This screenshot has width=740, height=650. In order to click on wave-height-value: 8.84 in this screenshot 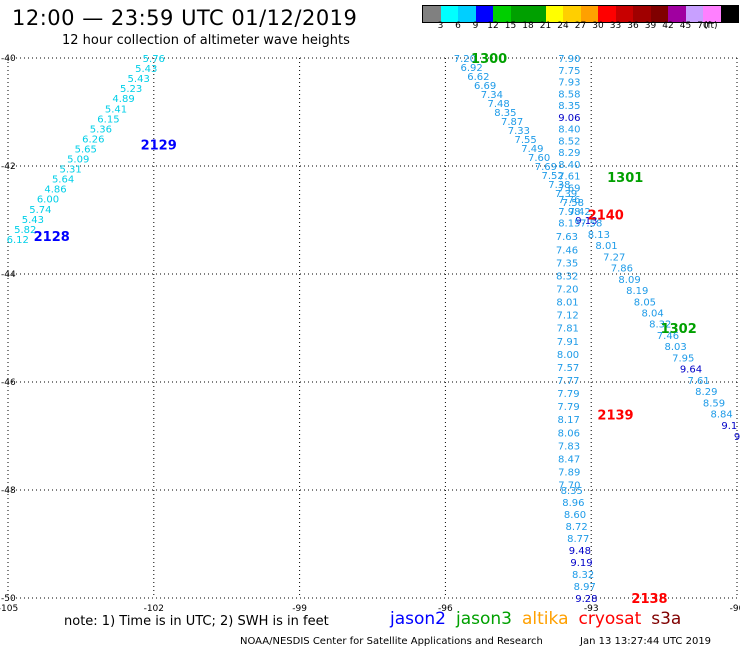, I will do `click(722, 415)`.